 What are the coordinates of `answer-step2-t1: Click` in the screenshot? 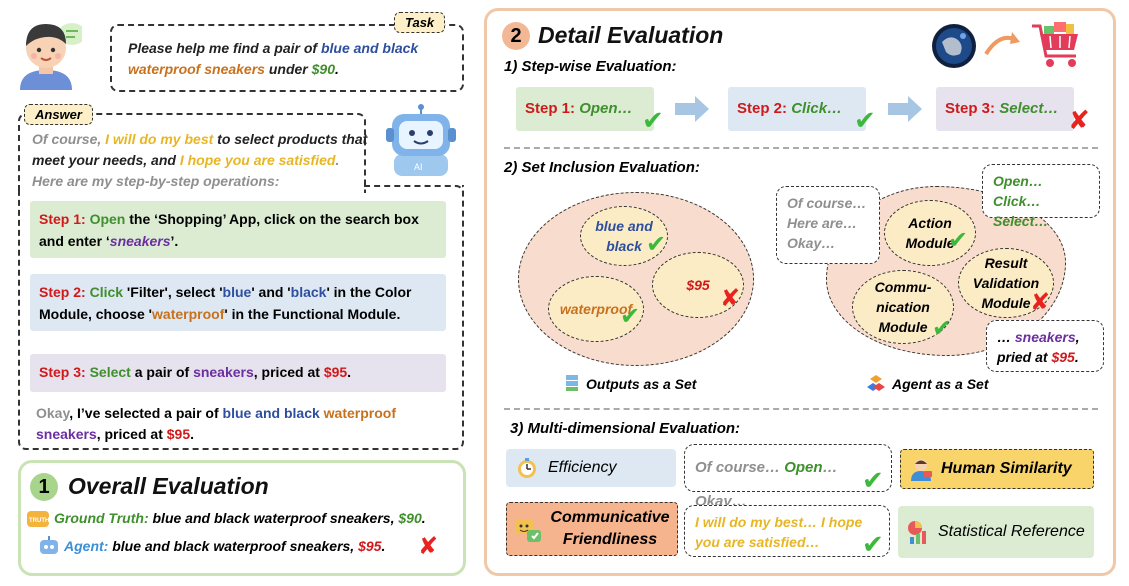 It's located at (106, 292).